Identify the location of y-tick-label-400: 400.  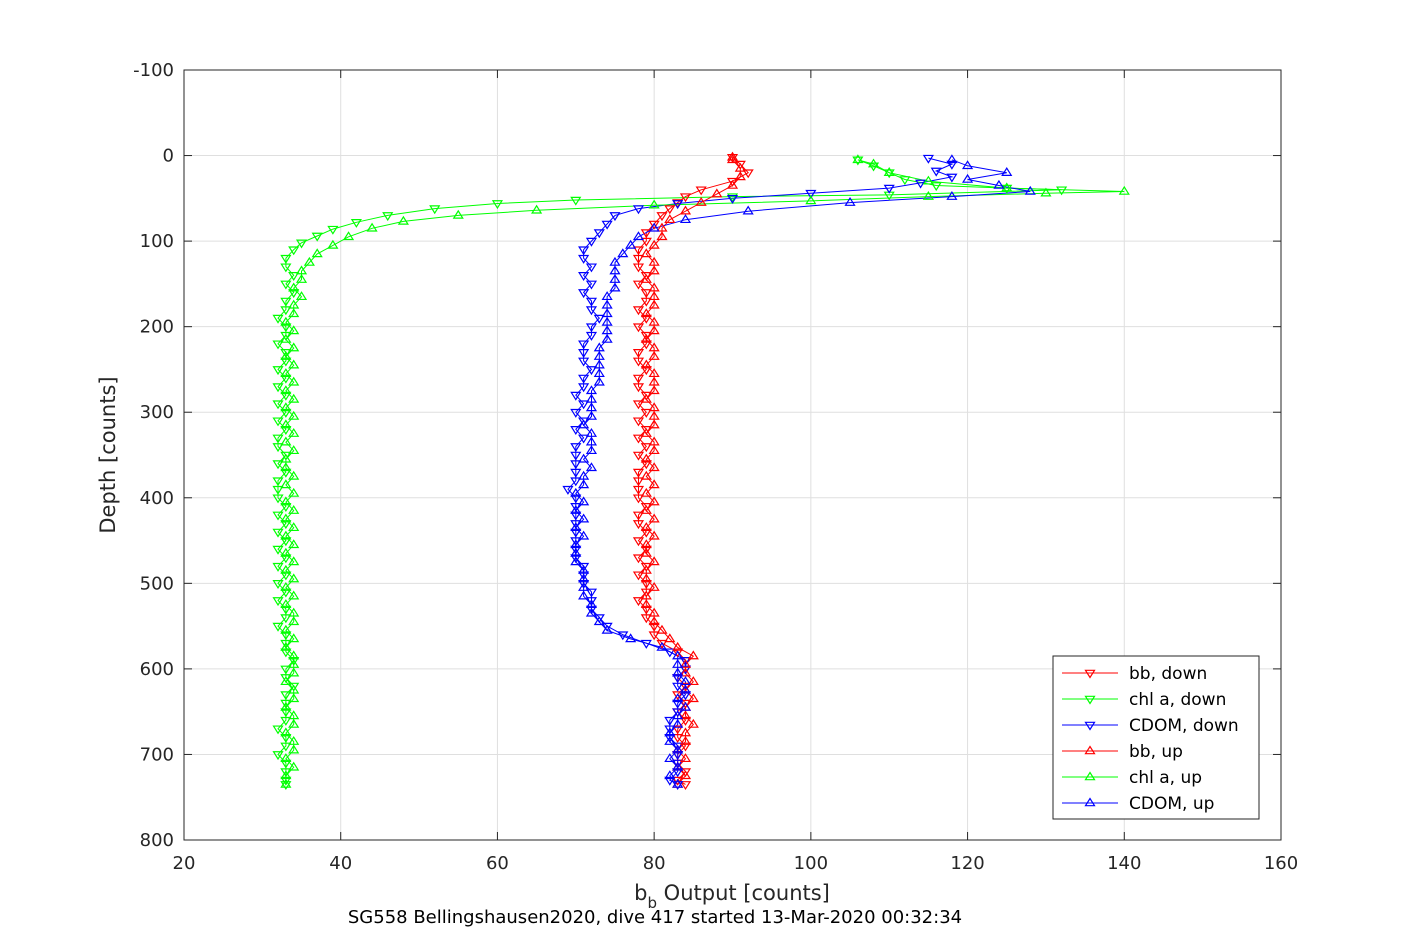
(157, 498).